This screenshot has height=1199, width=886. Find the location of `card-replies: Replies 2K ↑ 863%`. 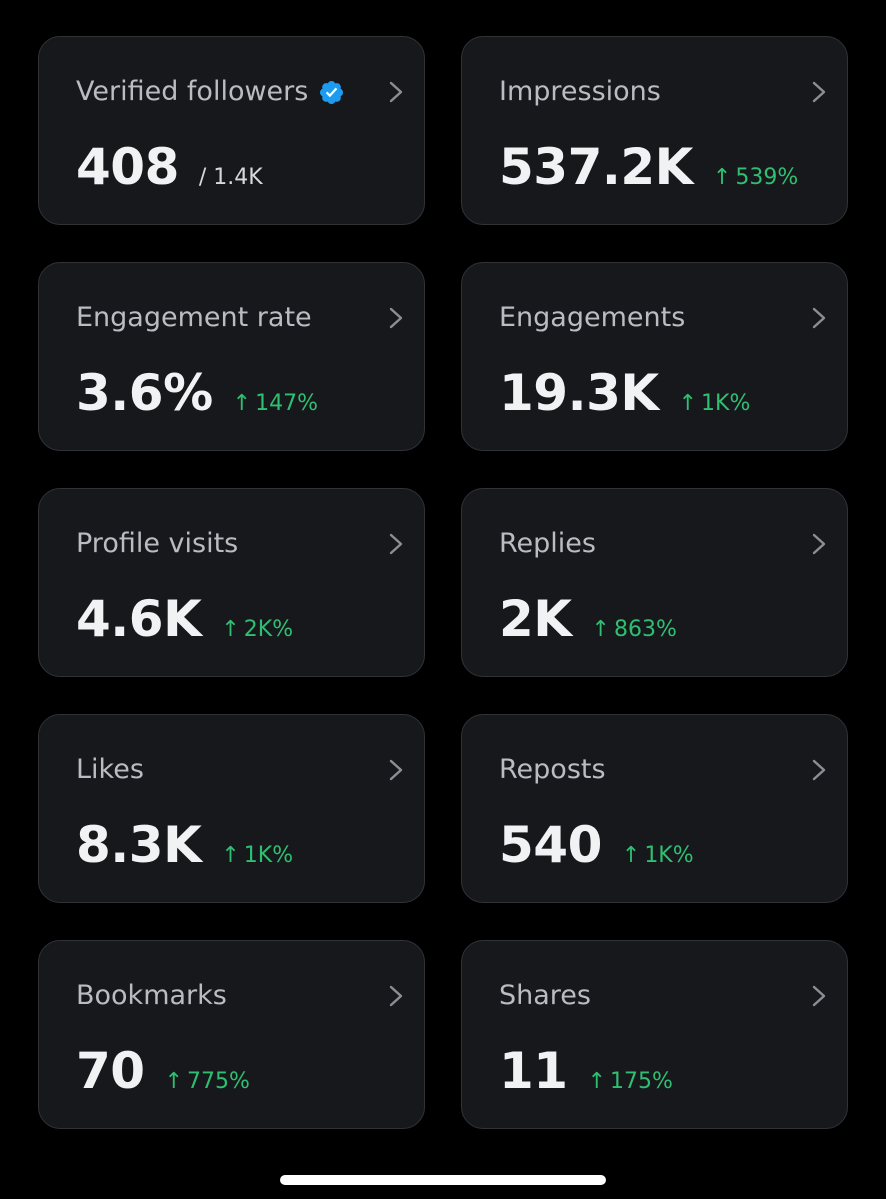

card-replies: Replies 2K ↑ 863% is located at coordinates (654, 582).